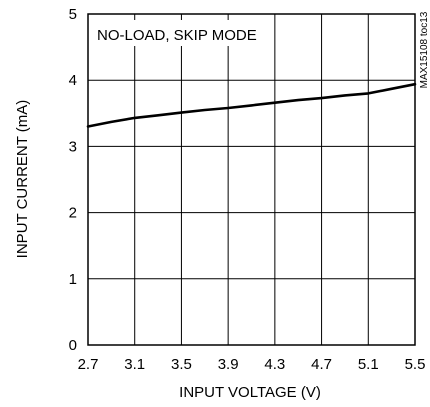  What do you see at coordinates (88, 364) in the screenshot?
I see `x-tick-label: 2.7` at bounding box center [88, 364].